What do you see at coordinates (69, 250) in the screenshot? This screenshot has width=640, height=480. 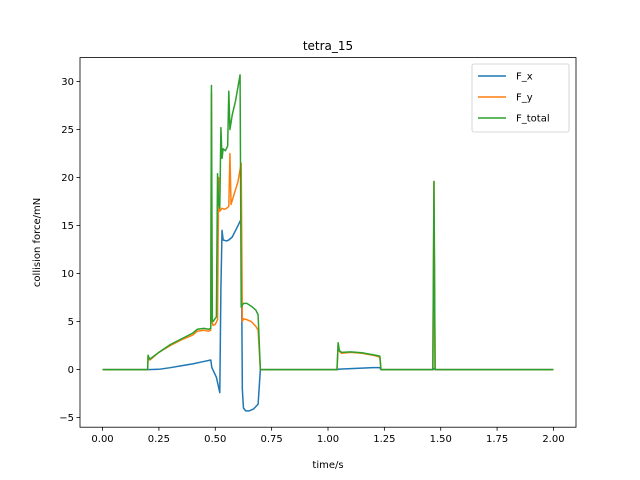 I see `y-ticks: −5 0 5 10 15 20 25 30` at bounding box center [69, 250].